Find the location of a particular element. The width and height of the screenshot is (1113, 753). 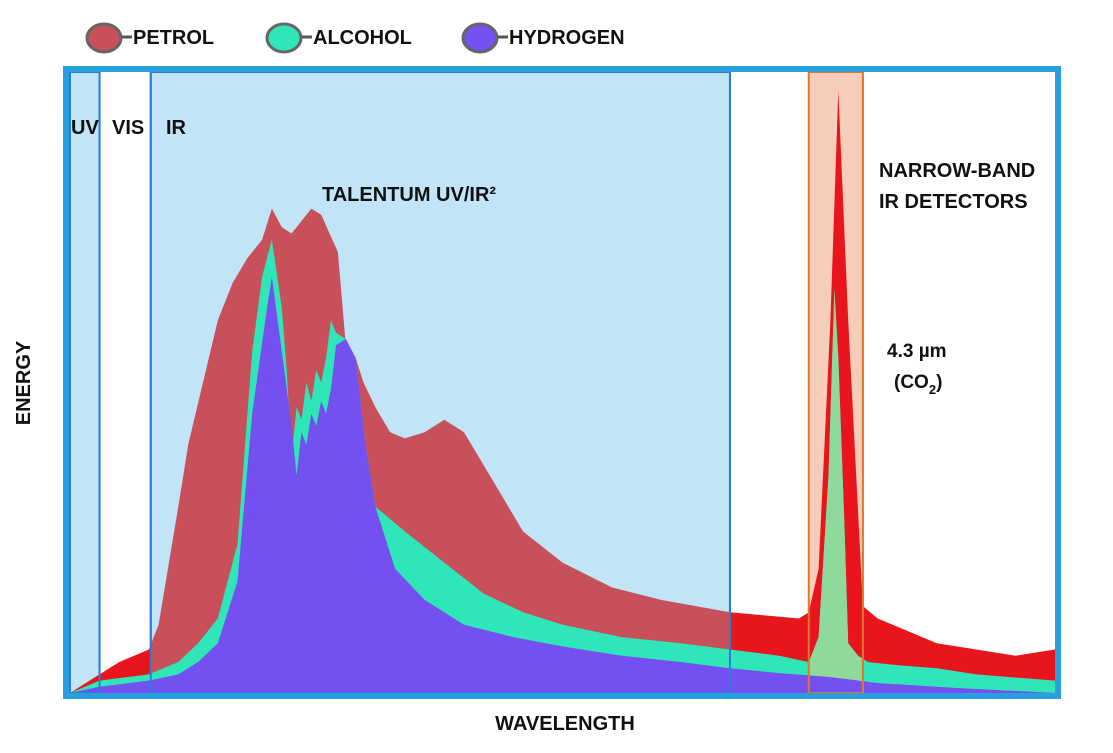

legend-item-petrol: PETROL is located at coordinates (149, 38).